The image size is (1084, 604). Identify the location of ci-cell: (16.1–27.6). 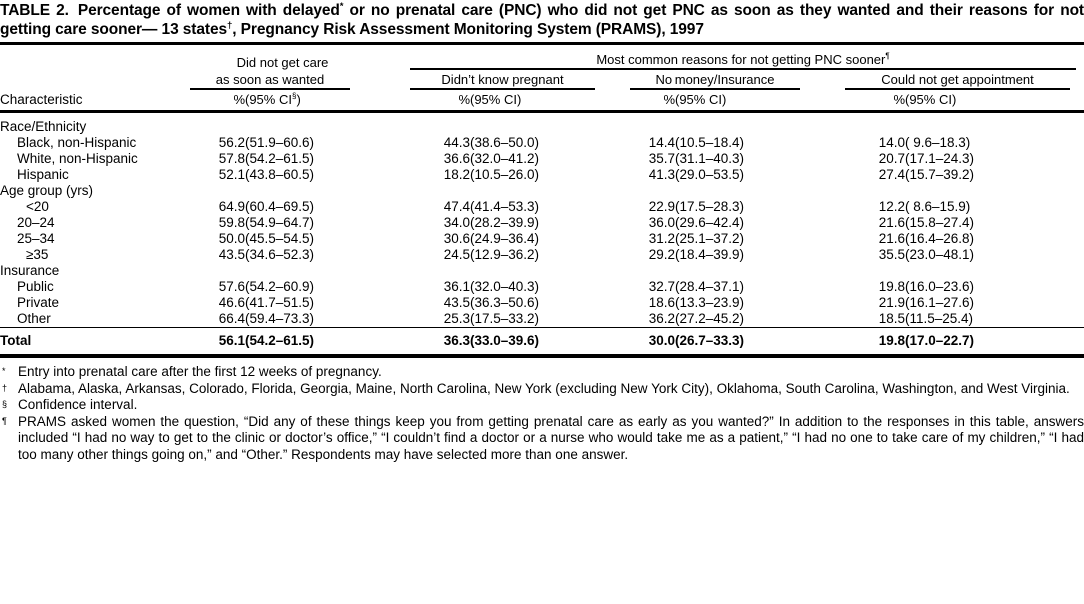
(940, 302).